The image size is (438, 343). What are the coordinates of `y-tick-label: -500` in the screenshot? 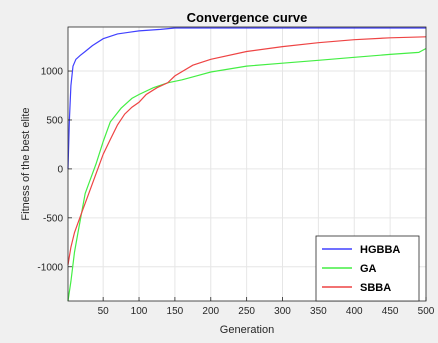 It's located at (53, 218).